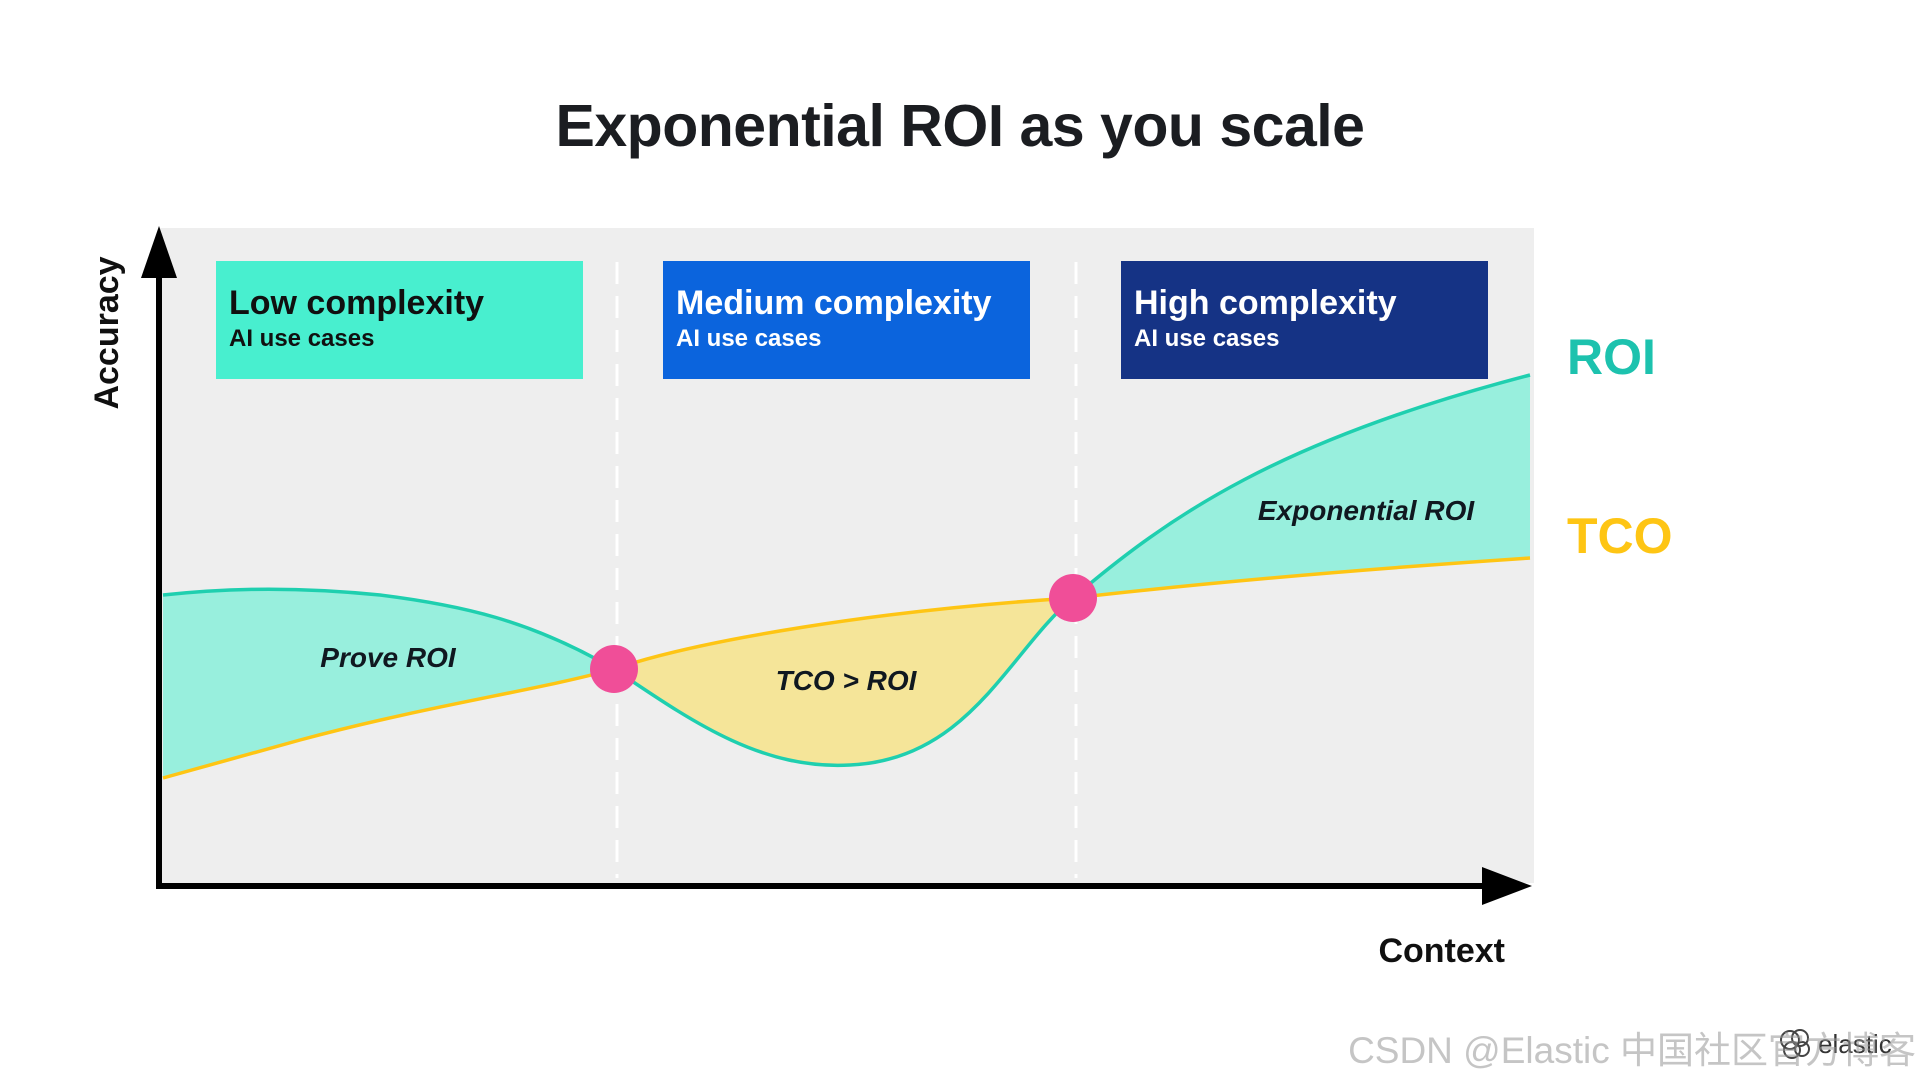 The image size is (1920, 1080). I want to click on x-axis-arrow, so click(1507, 886).